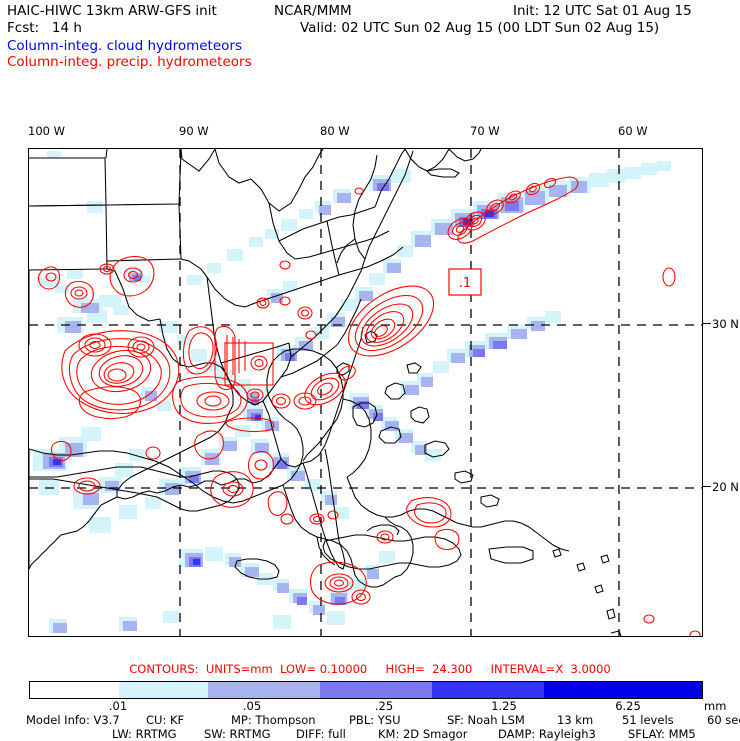  Describe the element at coordinates (370, 707) in the screenshot. I see `colorbar-tick-labels: .01 .05 .25 1.25 6.25` at that location.